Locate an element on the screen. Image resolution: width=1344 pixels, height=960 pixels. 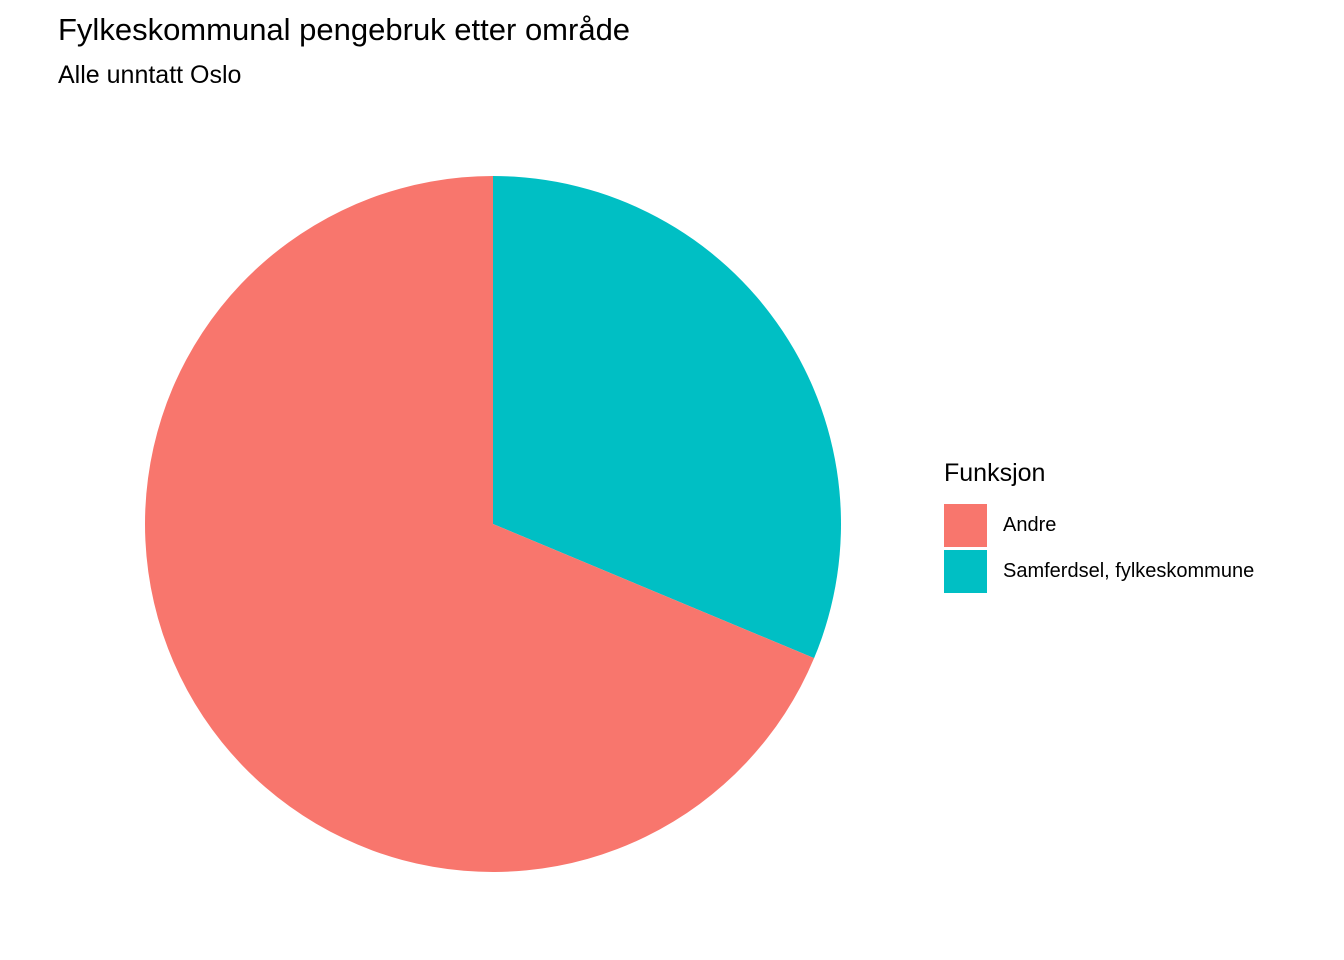
legend-label-samferdsel: Samferdsel, fylkeskommune is located at coordinates (1129, 570).